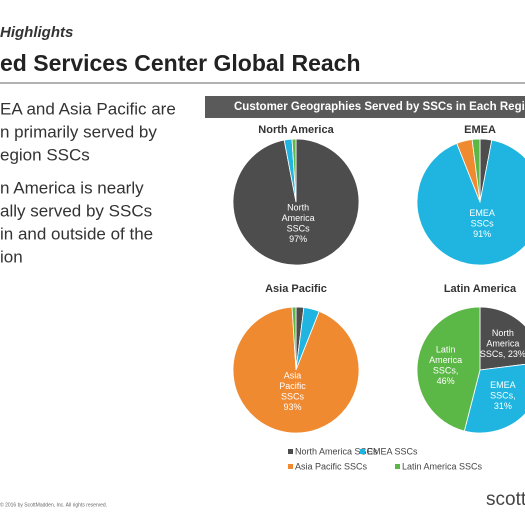  Describe the element at coordinates (442, 466) in the screenshot. I see `legend-label: Latin America SSCs` at that location.